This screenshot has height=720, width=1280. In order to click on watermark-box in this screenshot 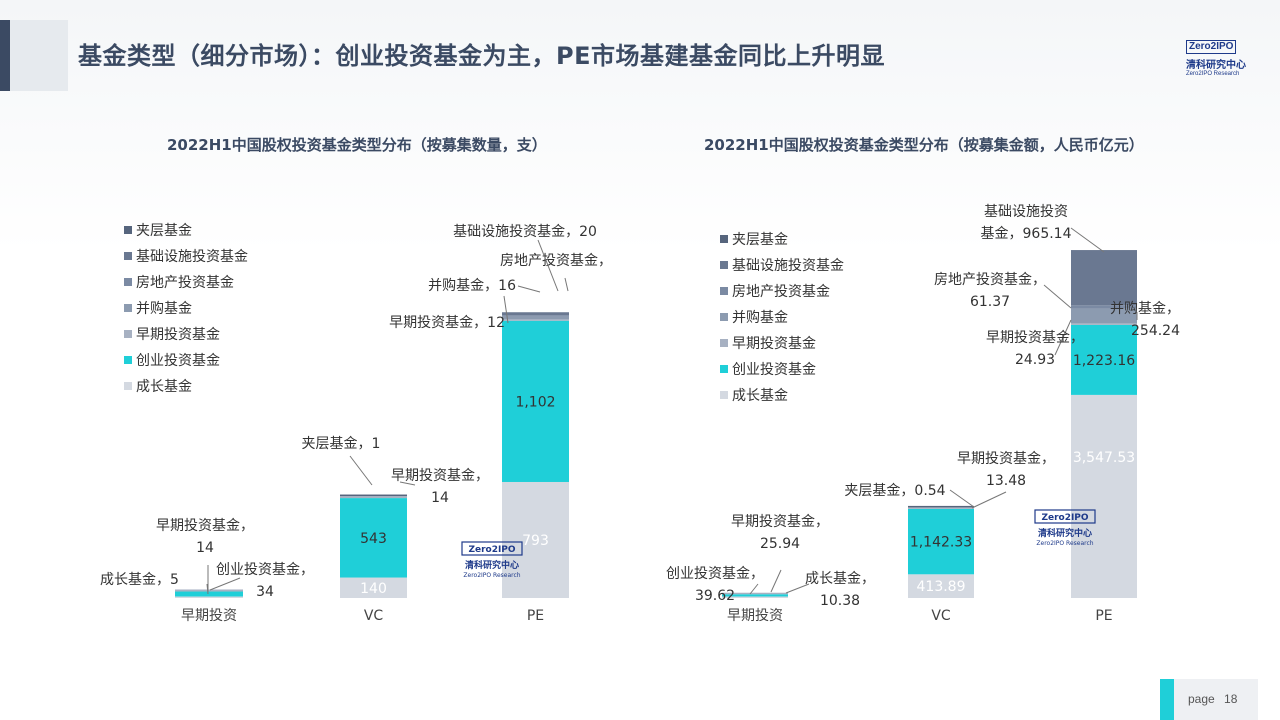, I will do `click(492, 548)`.